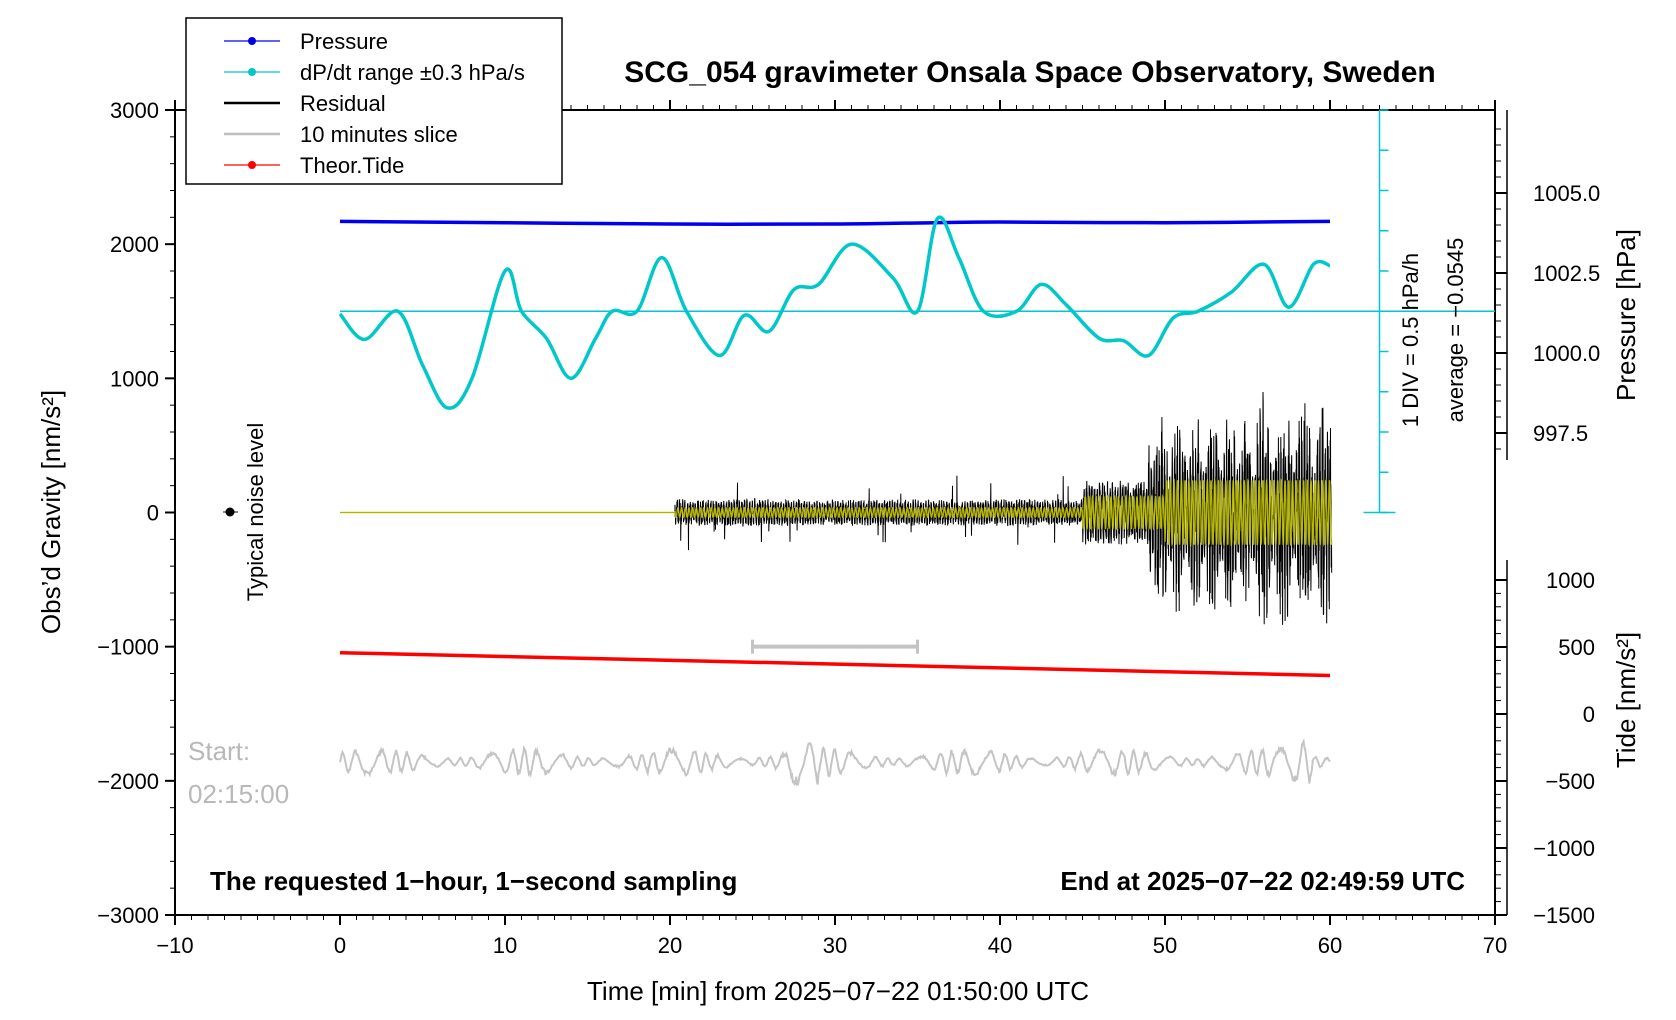  I want to click on filtered-yellow-line, so click(836, 512).